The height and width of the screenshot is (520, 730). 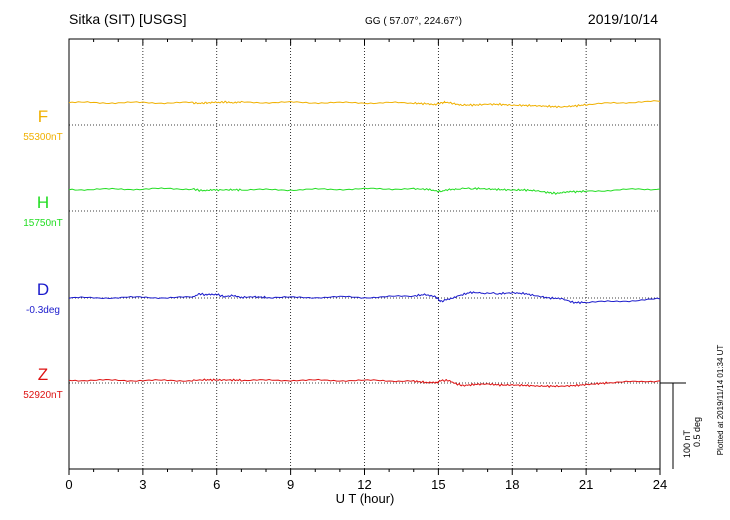 What do you see at coordinates (512, 484) in the screenshot?
I see `x-tick-label-6: 18` at bounding box center [512, 484].